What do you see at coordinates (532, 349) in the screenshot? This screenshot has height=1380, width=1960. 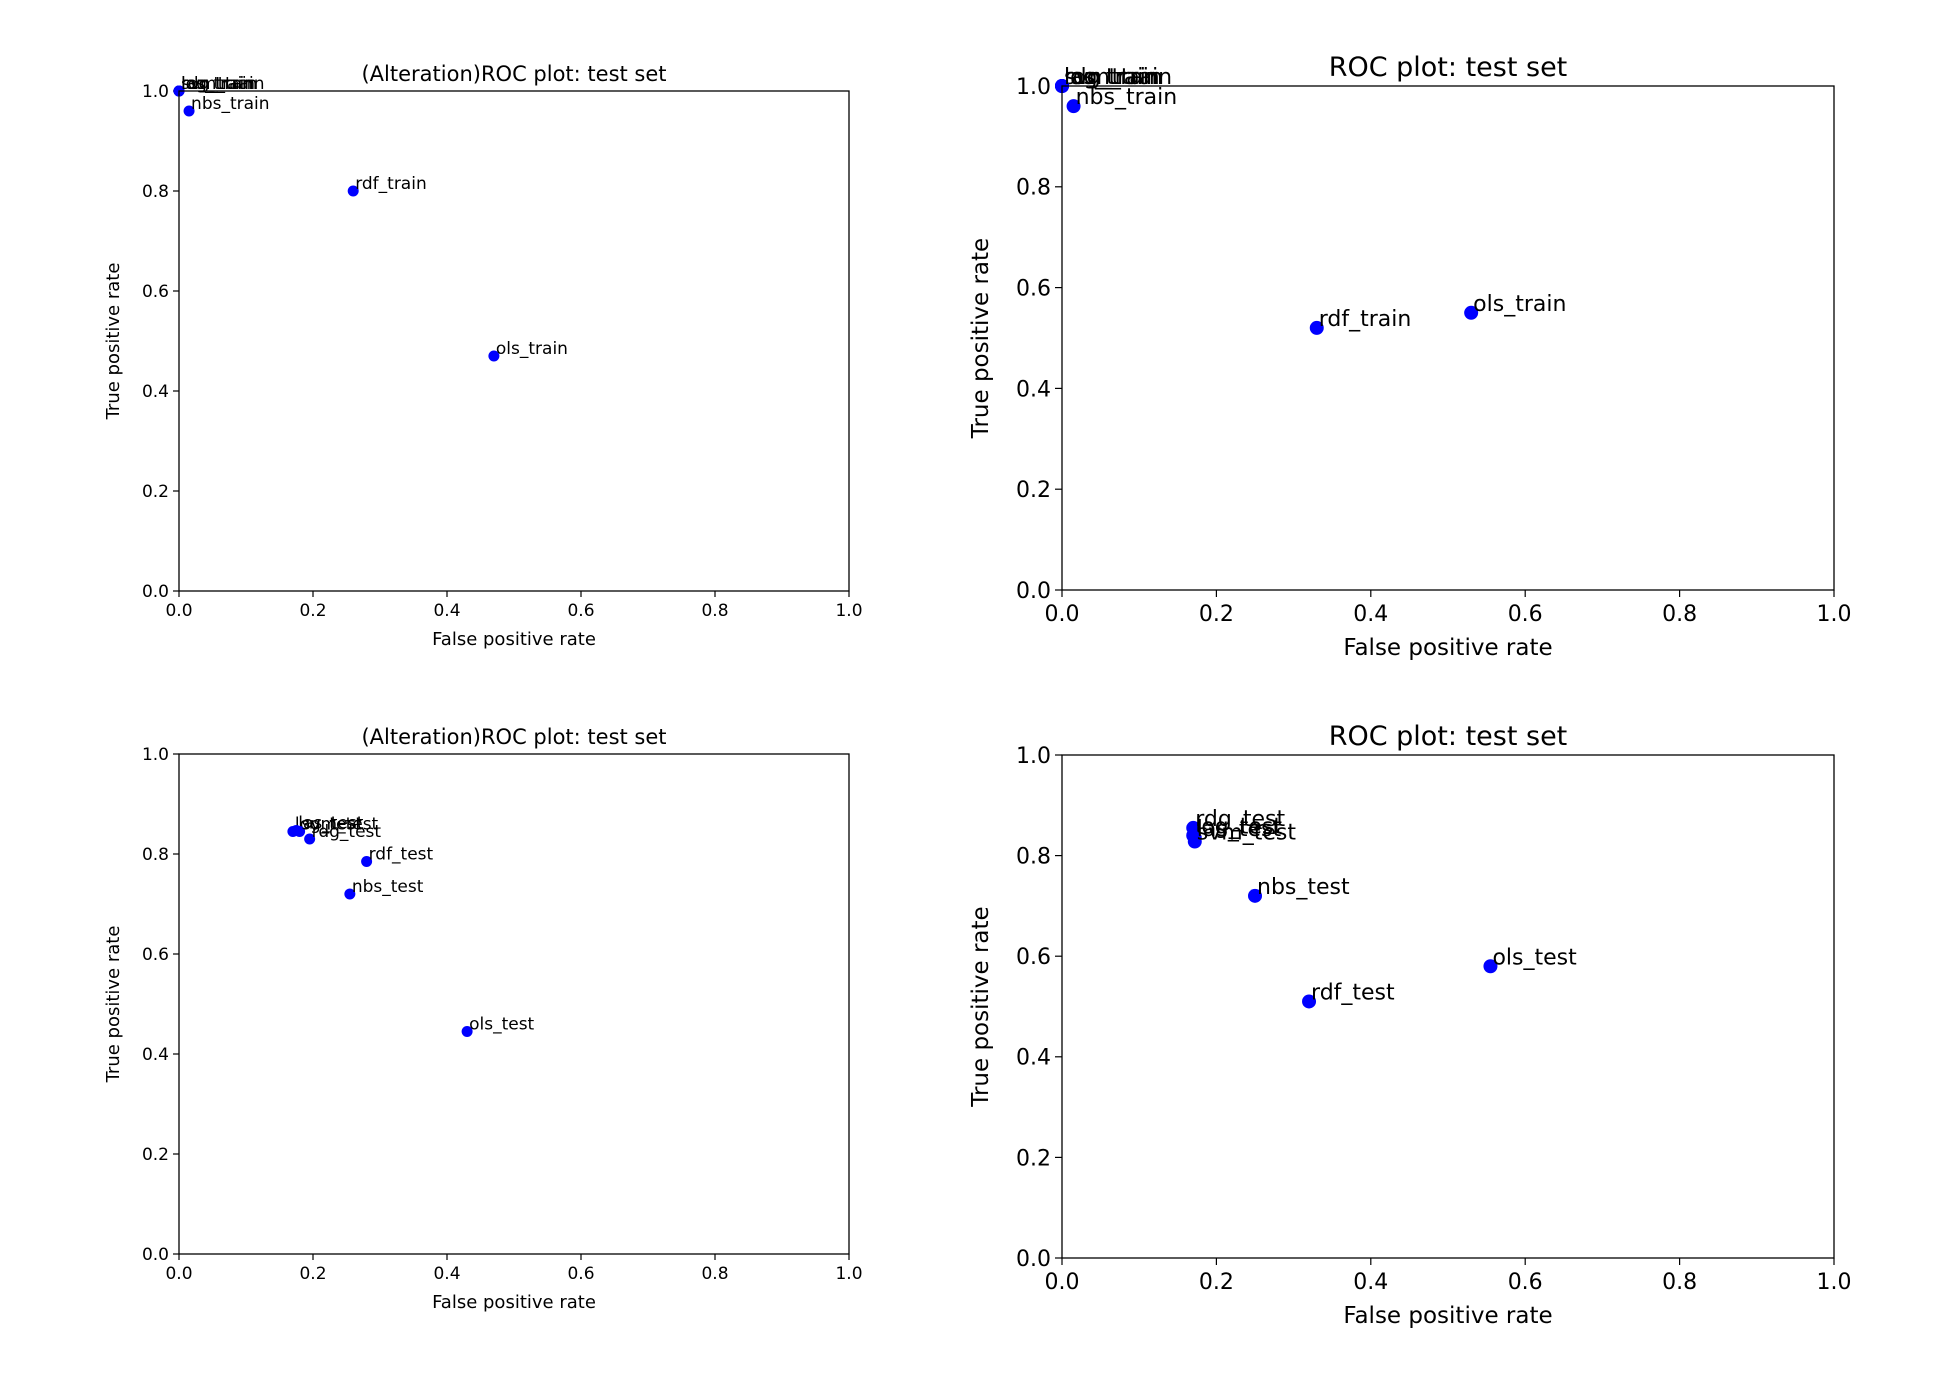 I see `data-label-ols_train: ols_train` at bounding box center [532, 349].